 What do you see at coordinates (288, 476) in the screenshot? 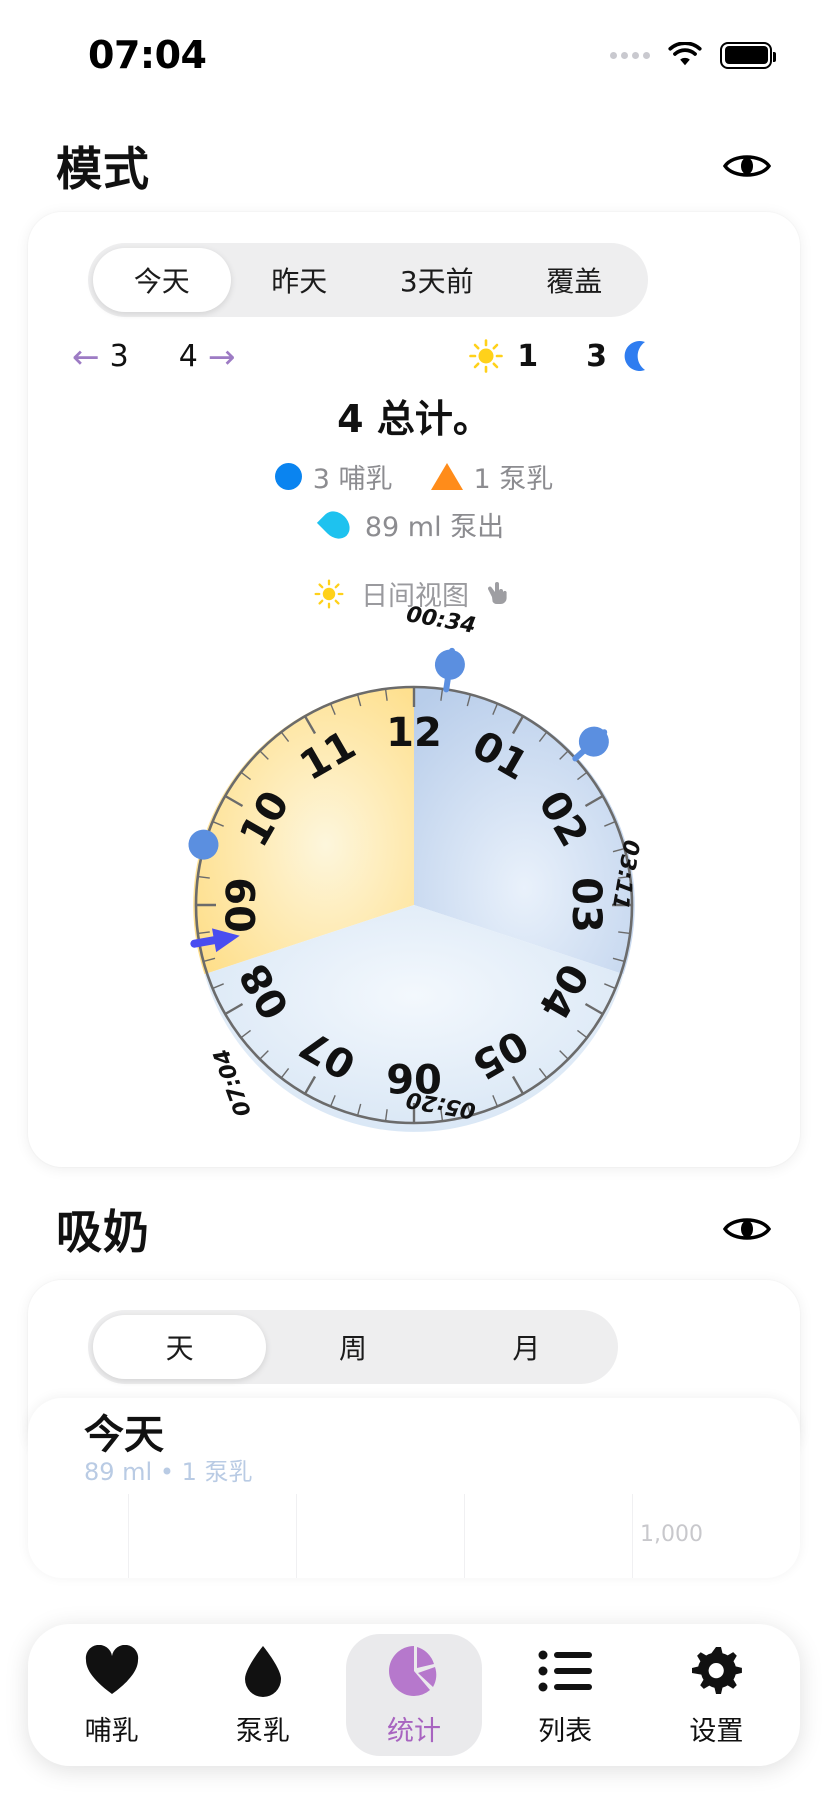
I see `blue-circle-icon` at bounding box center [288, 476].